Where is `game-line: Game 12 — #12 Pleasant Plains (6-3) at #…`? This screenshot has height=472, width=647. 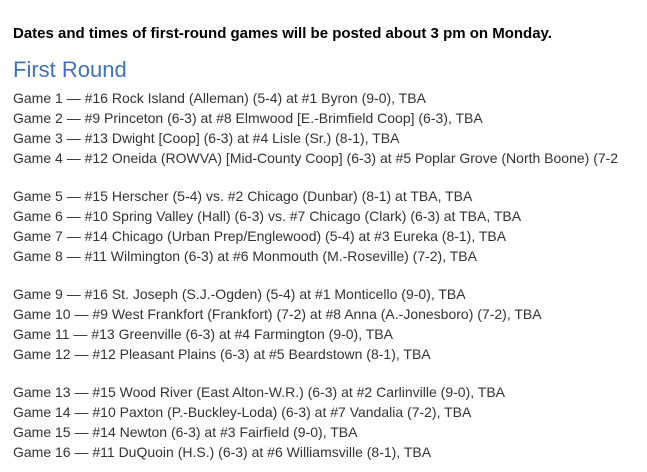 game-line: Game 12 — #12 Pleasant Plains (6-3) at #… is located at coordinates (222, 354).